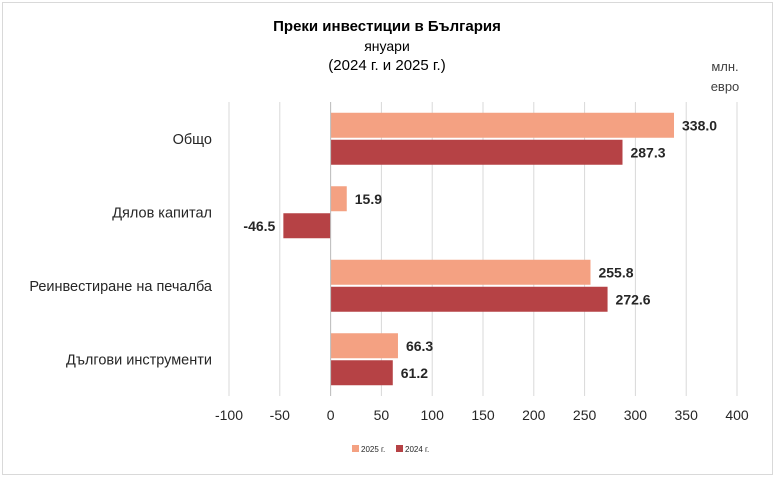 This screenshot has width=777, height=481. What do you see at coordinates (259, 226) in the screenshot?
I see `data-label: -46.5` at bounding box center [259, 226].